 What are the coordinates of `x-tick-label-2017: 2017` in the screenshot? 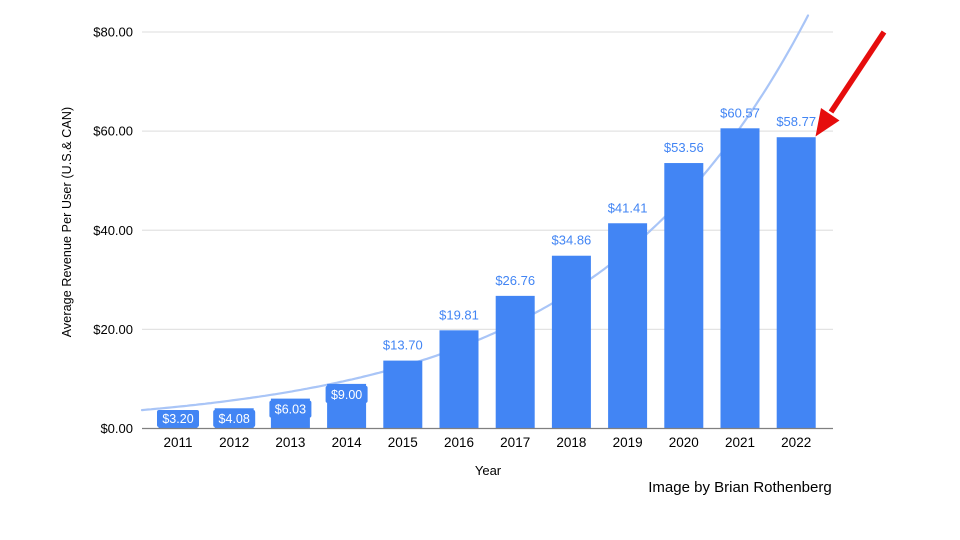 It's located at (515, 442).